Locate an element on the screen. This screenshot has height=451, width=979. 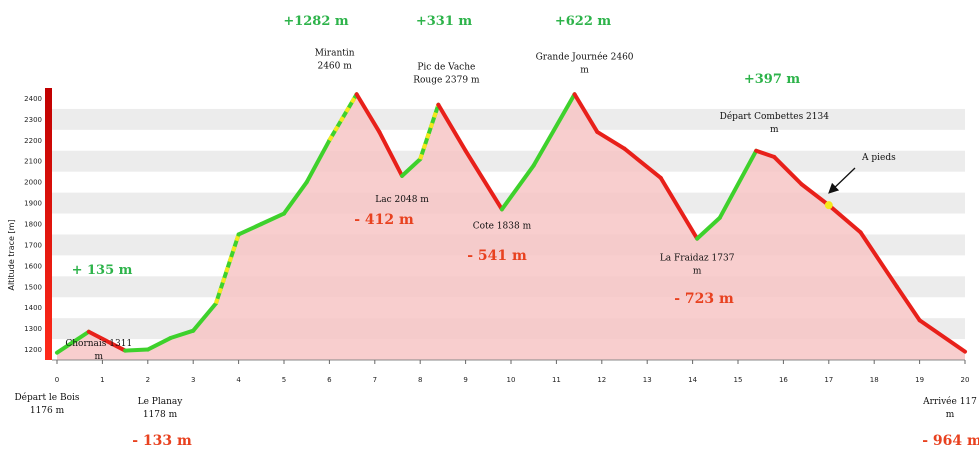
place-label: Lac 2048 m is located at coordinates (402, 200).